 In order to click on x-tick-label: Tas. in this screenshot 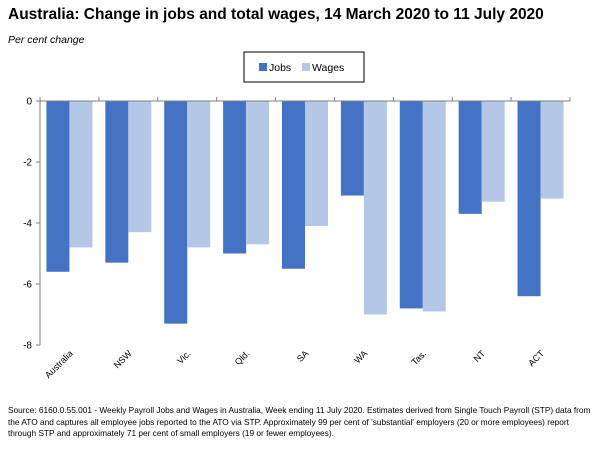, I will do `click(418, 357)`.